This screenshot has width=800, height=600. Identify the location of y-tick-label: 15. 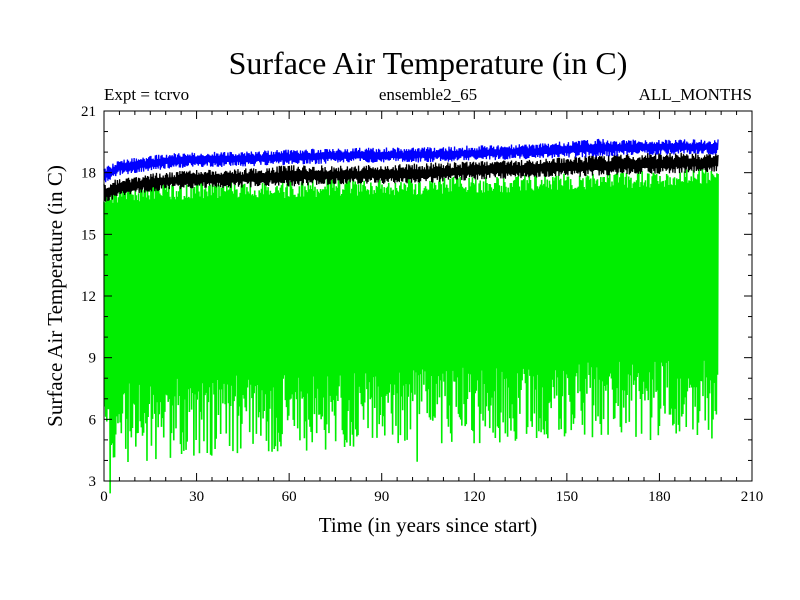
(88, 235).